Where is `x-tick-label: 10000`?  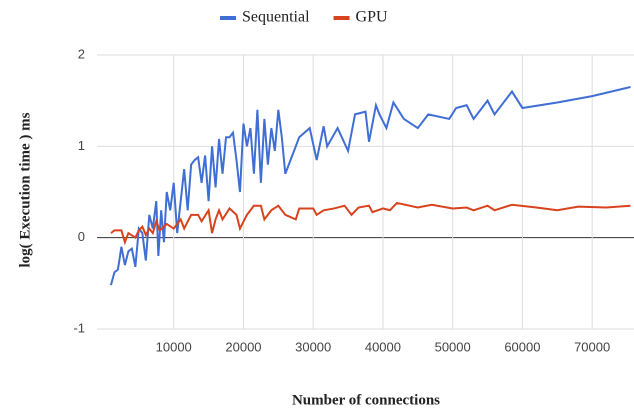 x-tick-label: 10000 is located at coordinates (174, 346).